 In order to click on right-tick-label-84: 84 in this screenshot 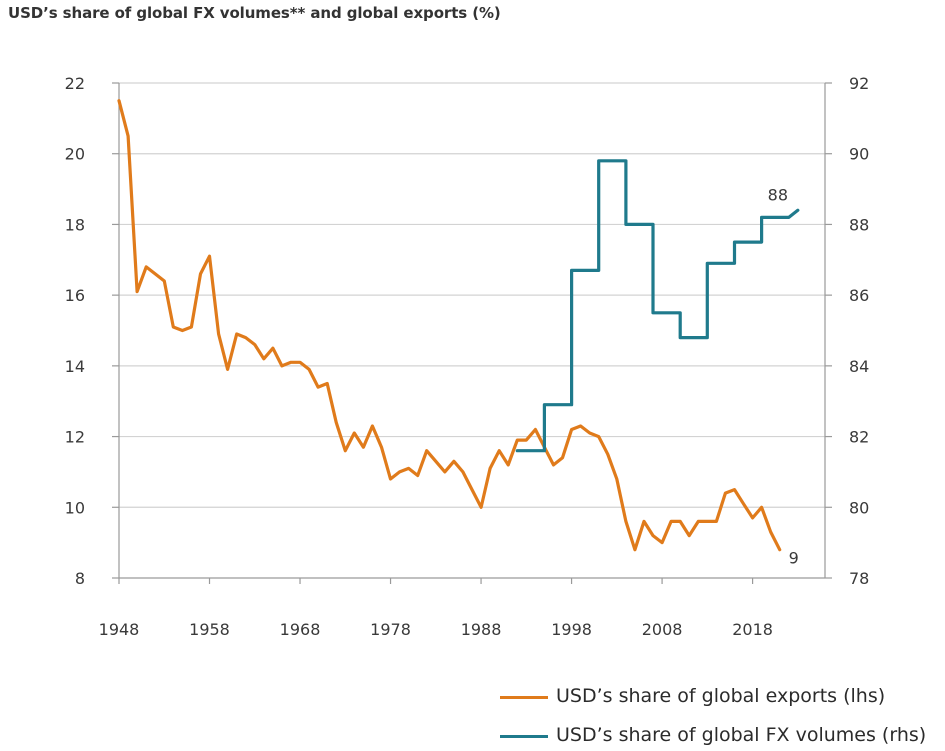, I will do `click(859, 366)`.